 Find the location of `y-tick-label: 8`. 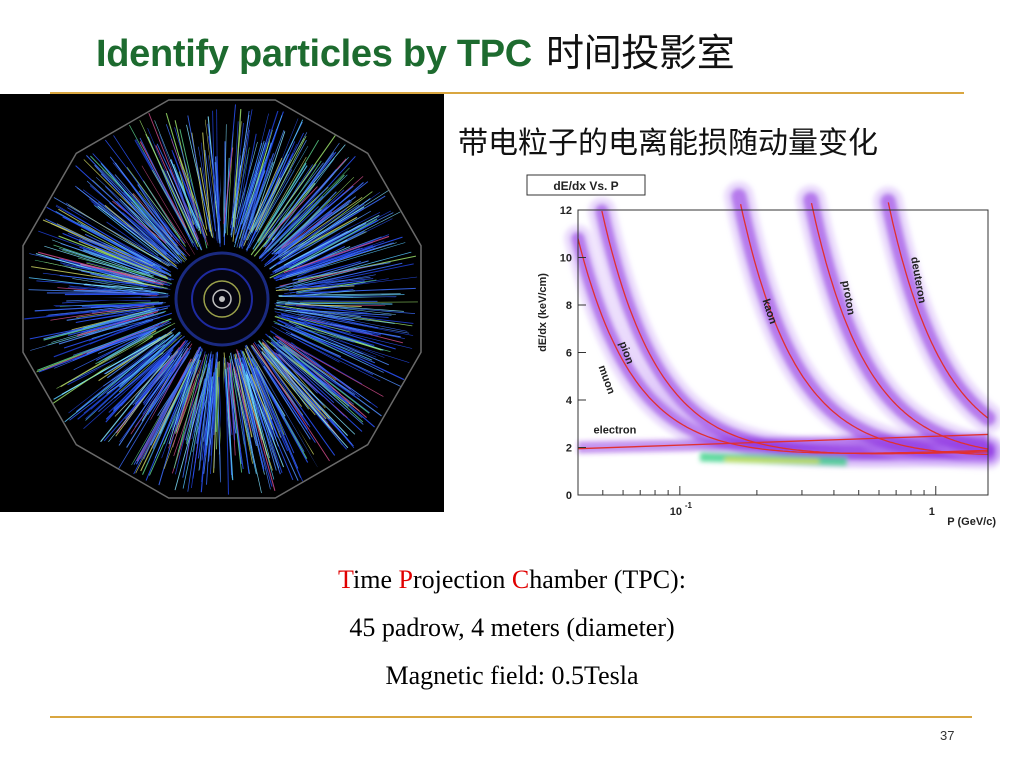

y-tick-label: 8 is located at coordinates (569, 306).